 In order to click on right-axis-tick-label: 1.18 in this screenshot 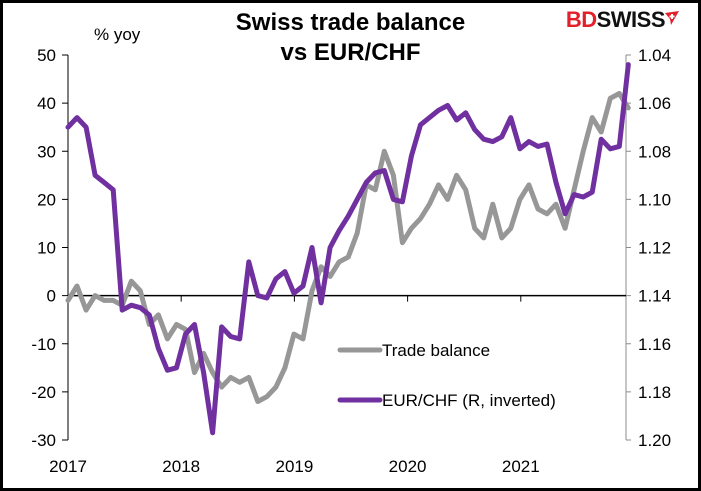, I will do `click(654, 392)`.